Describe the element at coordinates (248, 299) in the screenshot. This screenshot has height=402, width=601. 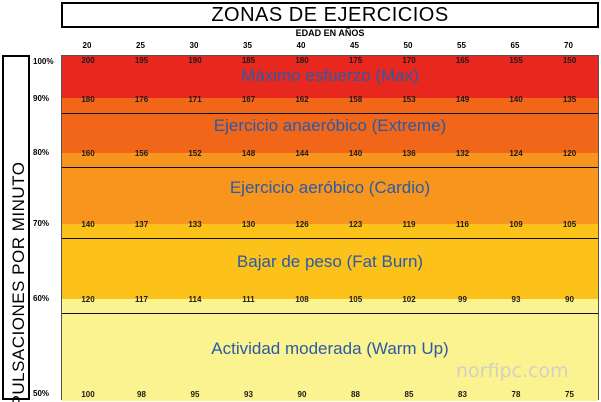
I see `heart-rate-value: 111` at that location.